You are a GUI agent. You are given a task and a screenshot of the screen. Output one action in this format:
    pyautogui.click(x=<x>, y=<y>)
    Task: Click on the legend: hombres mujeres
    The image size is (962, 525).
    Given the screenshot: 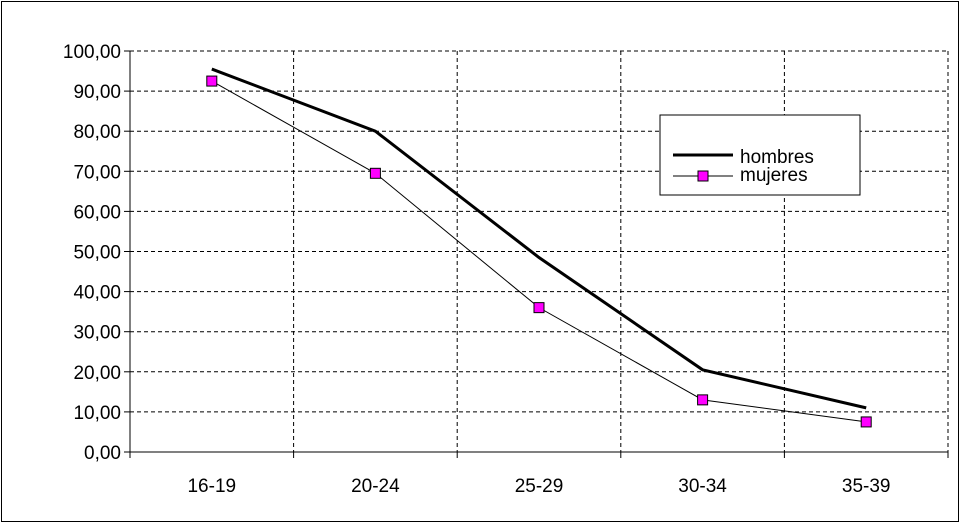 What is the action you would take?
    pyautogui.click(x=760, y=155)
    